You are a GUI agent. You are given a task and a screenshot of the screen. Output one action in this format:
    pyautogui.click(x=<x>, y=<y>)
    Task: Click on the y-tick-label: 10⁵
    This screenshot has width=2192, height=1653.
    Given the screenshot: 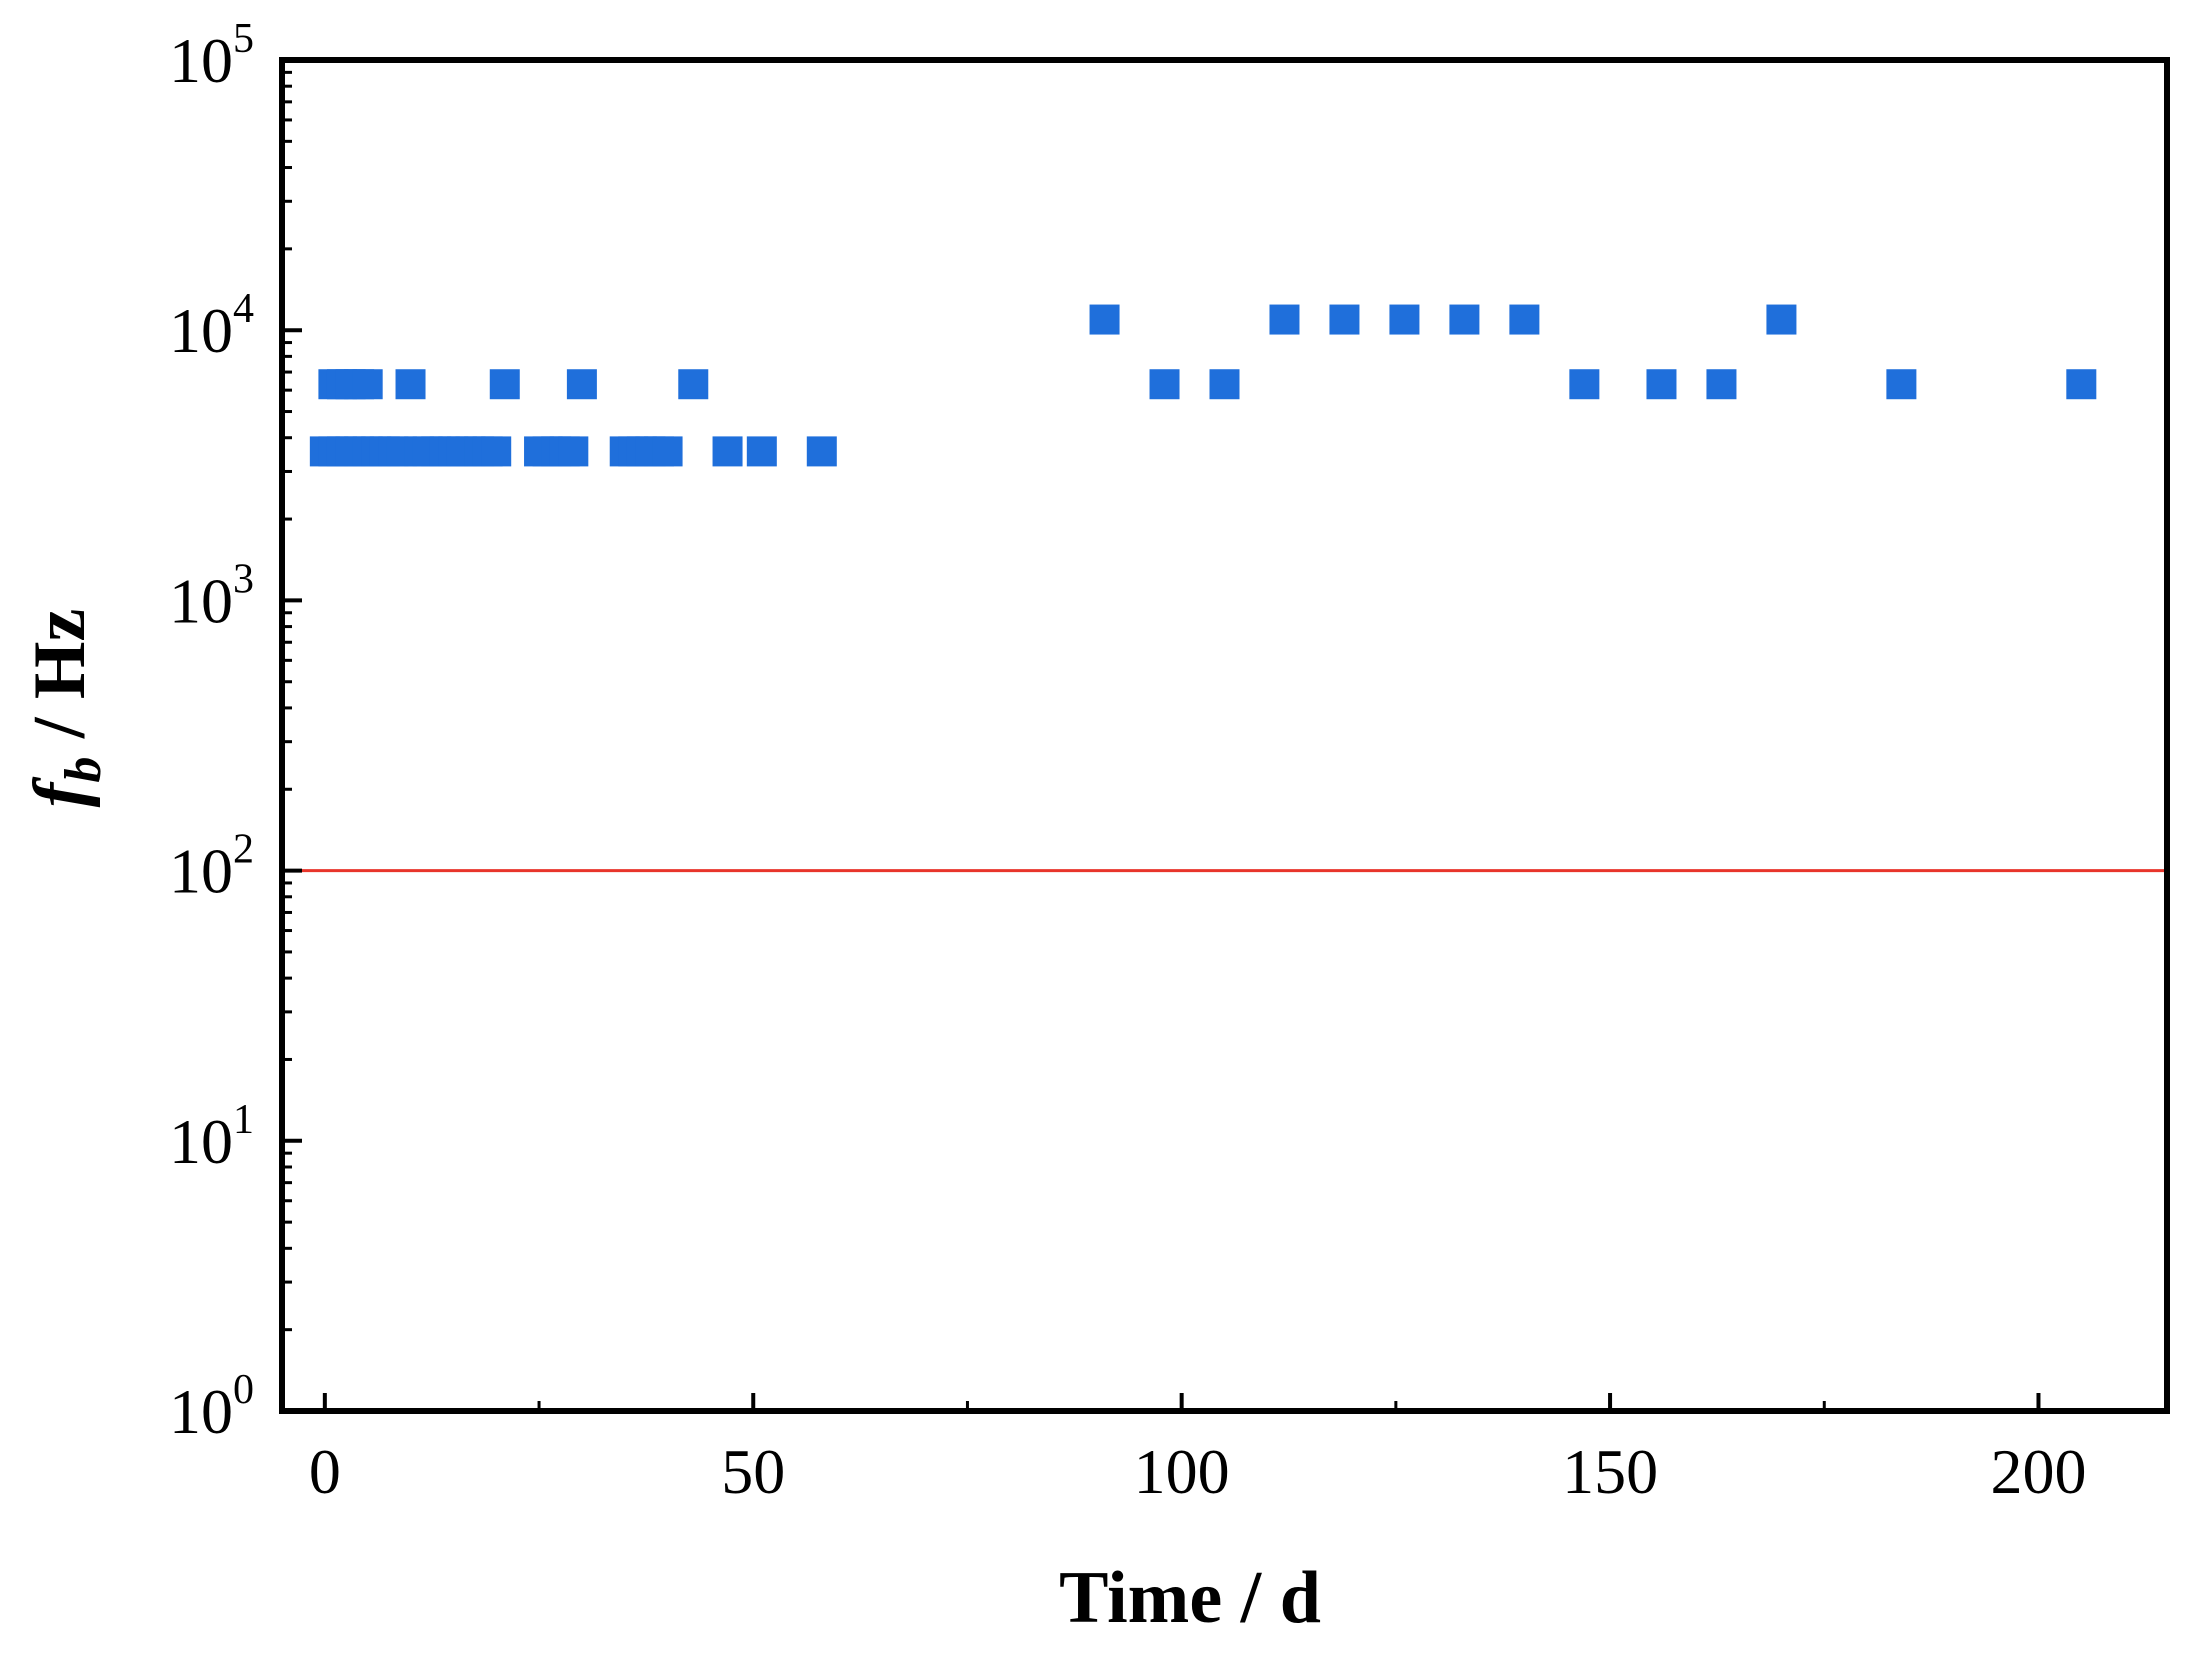 What is the action you would take?
    pyautogui.click(x=211, y=56)
    